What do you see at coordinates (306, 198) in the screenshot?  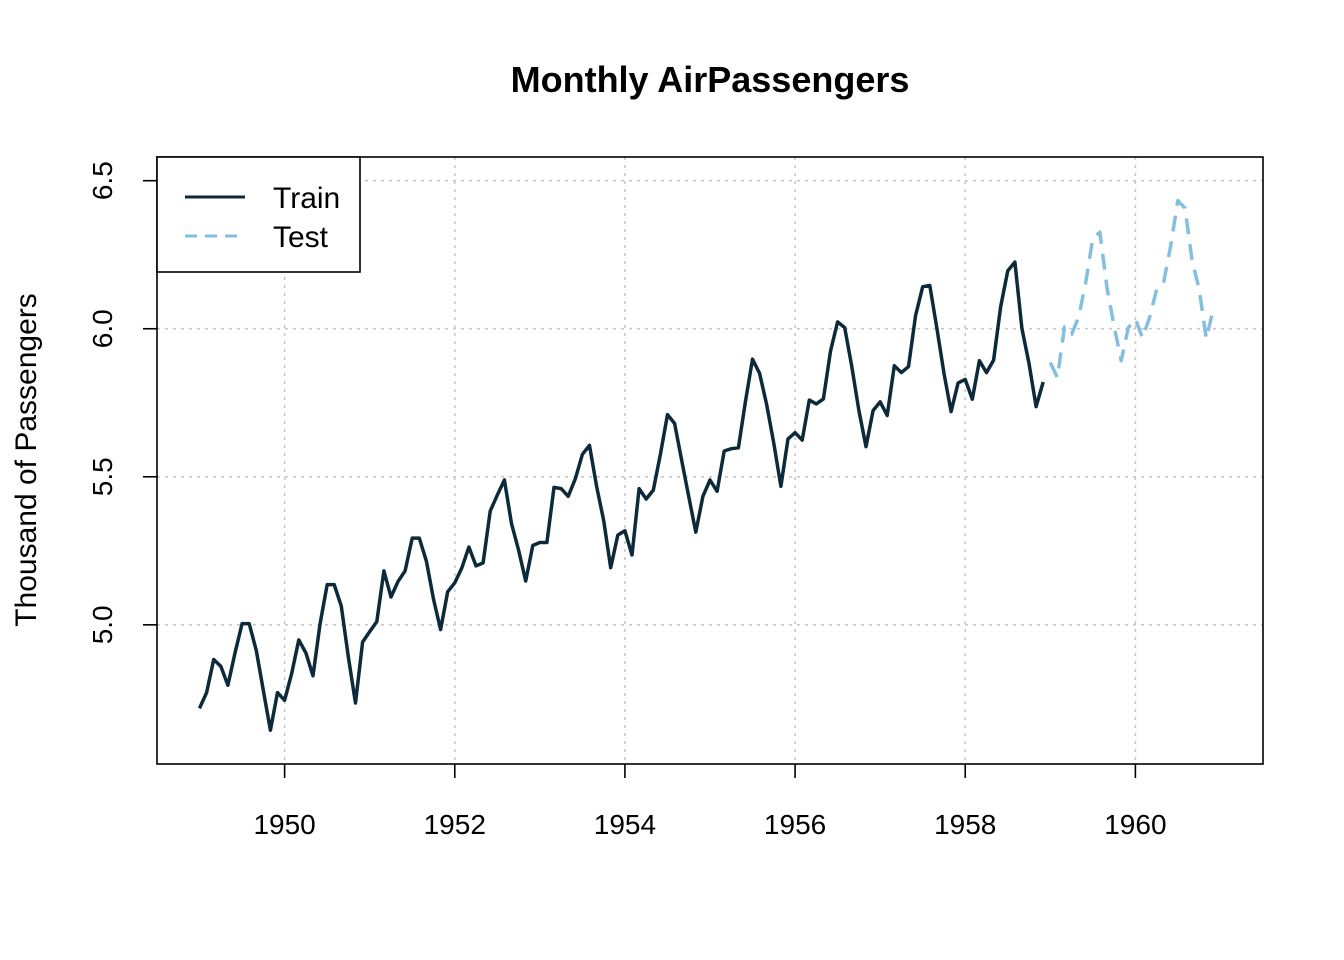 I see `legend-label-train: Train` at bounding box center [306, 198].